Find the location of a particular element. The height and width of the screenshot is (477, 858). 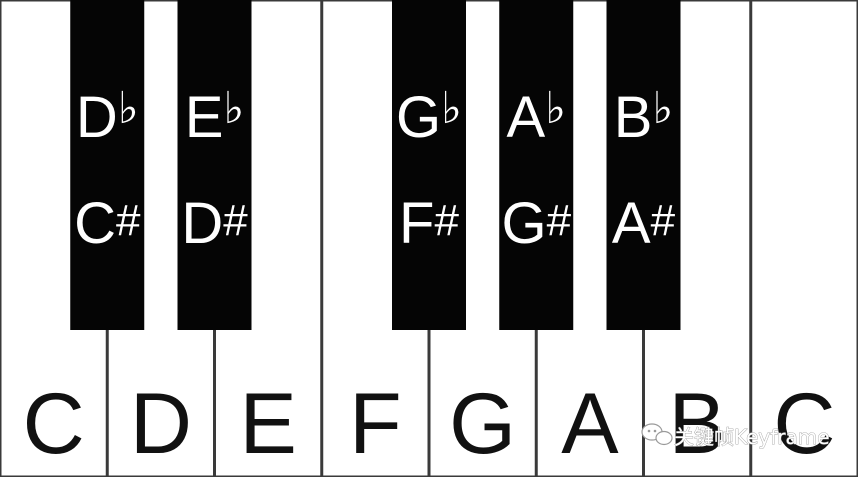

white-key-label: D is located at coordinates (161, 424).